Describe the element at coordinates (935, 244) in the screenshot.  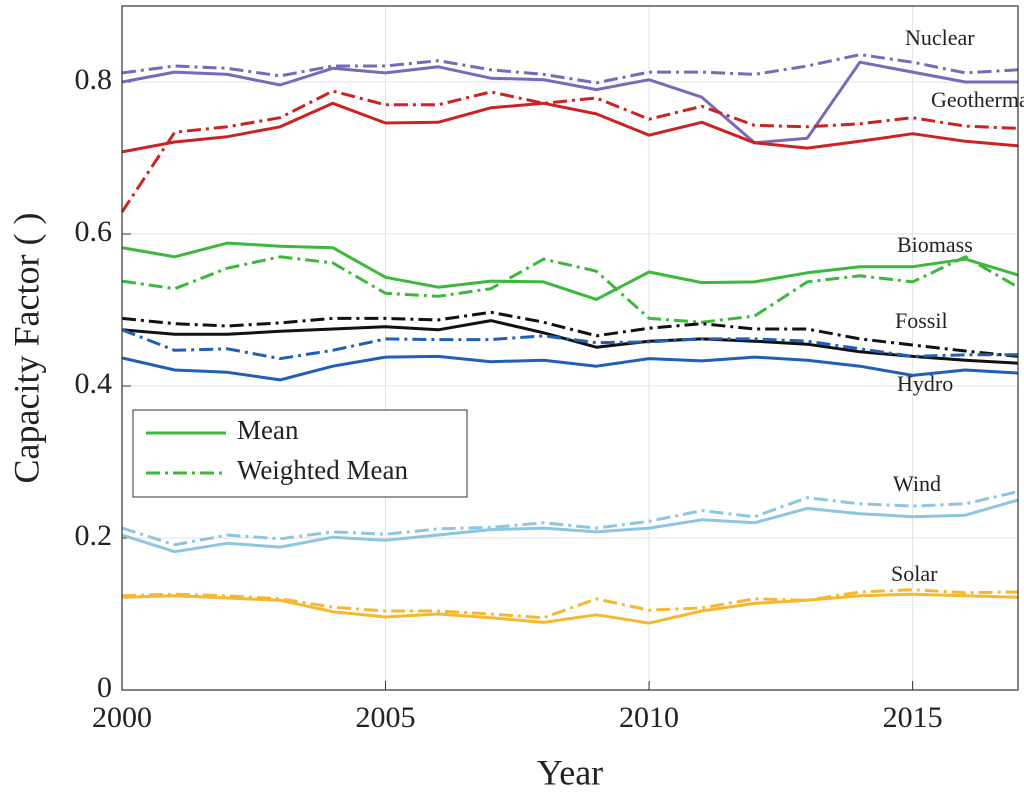
I see `series-label: Biomass` at that location.